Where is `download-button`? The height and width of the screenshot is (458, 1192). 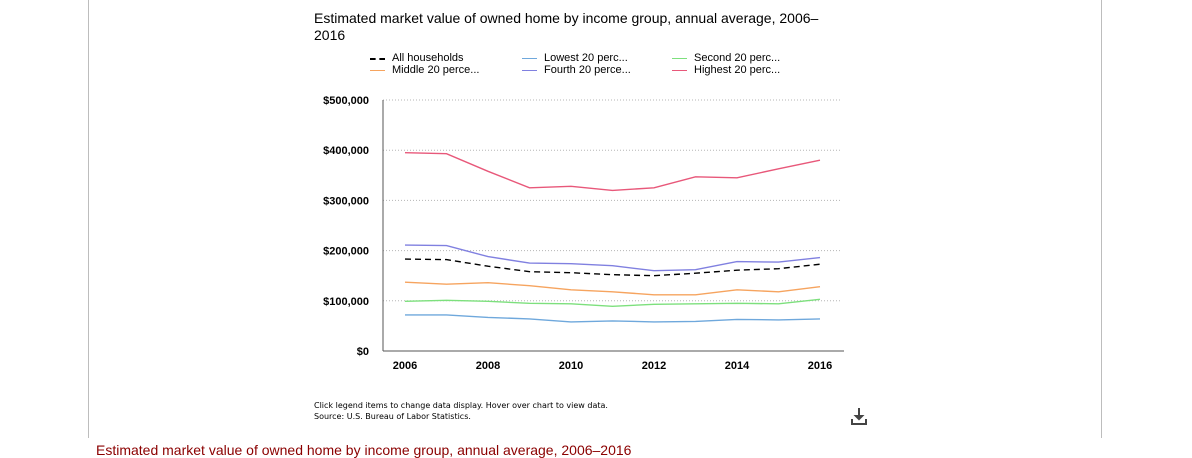
download-button is located at coordinates (859, 416).